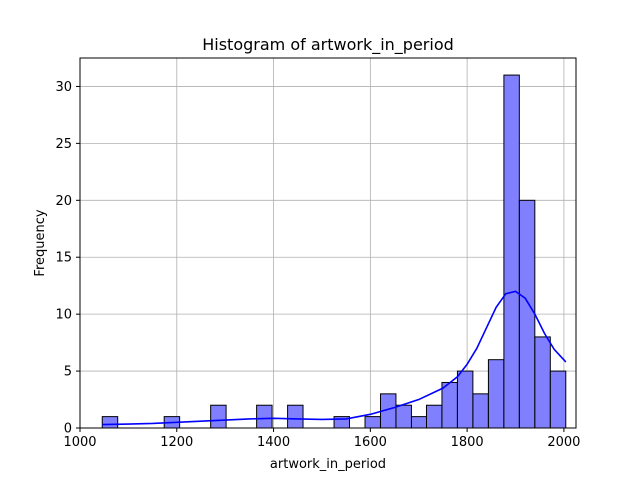 This screenshot has width=640, height=480. Describe the element at coordinates (40, 242) in the screenshot. I see `y-axis-label: Frequency` at that location.